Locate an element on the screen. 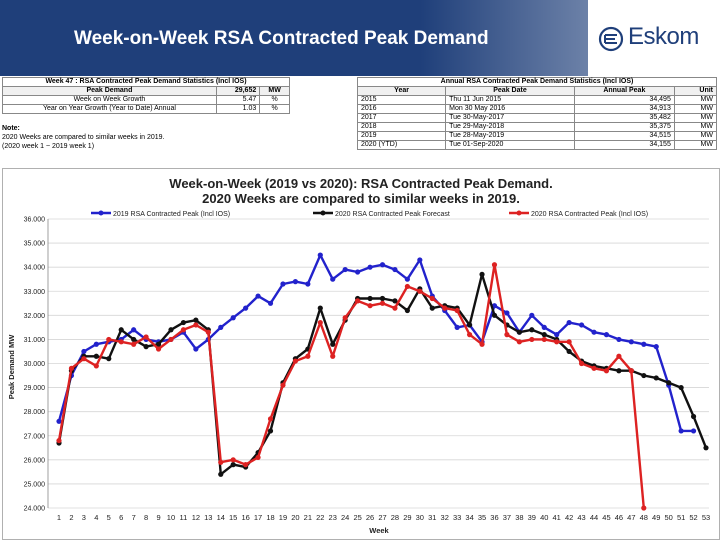 The image size is (720, 544). legend-label-2019: 2019 RSA Contracted Peak (Incl IOS) is located at coordinates (171, 214).